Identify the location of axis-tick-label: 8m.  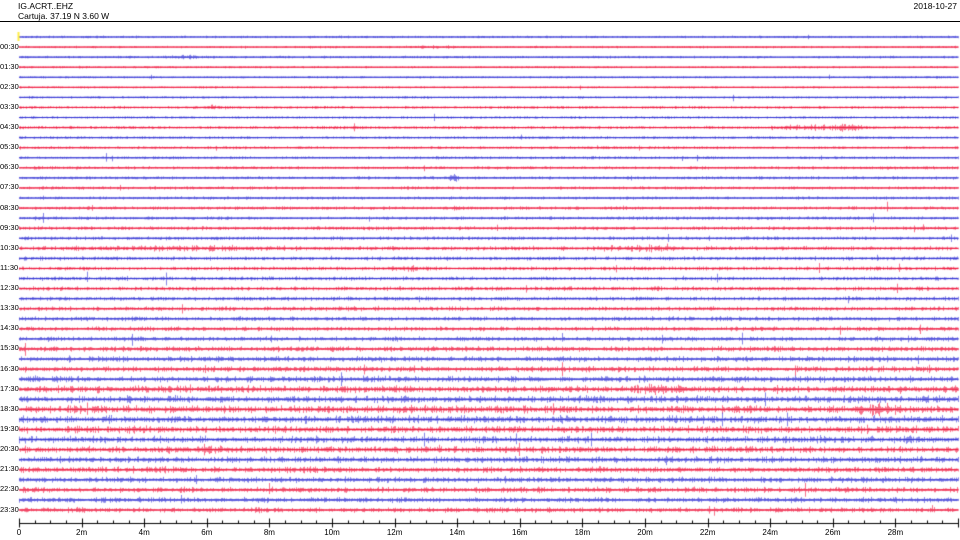
(269, 532).